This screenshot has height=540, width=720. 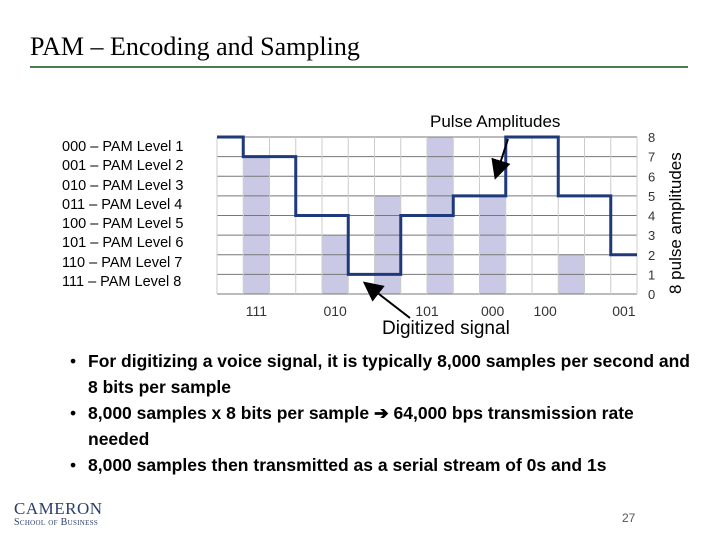 What do you see at coordinates (624, 311) in the screenshot?
I see `x-code-label: 001` at bounding box center [624, 311].